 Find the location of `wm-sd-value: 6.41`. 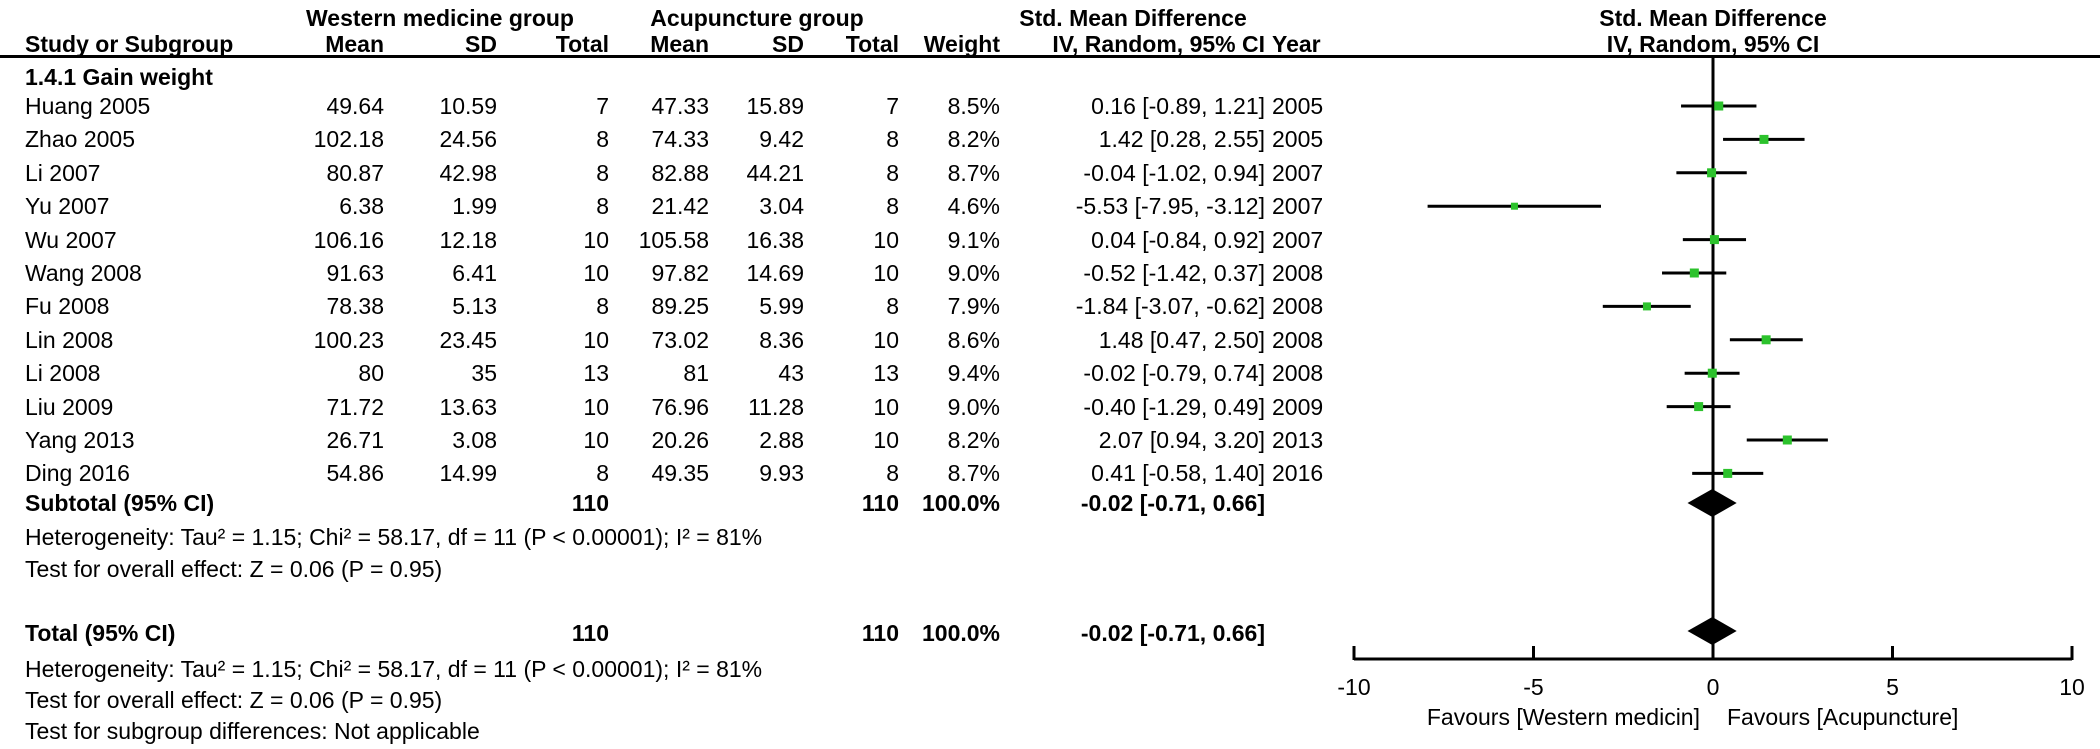

wm-sd-value: 6.41 is located at coordinates (474, 273).